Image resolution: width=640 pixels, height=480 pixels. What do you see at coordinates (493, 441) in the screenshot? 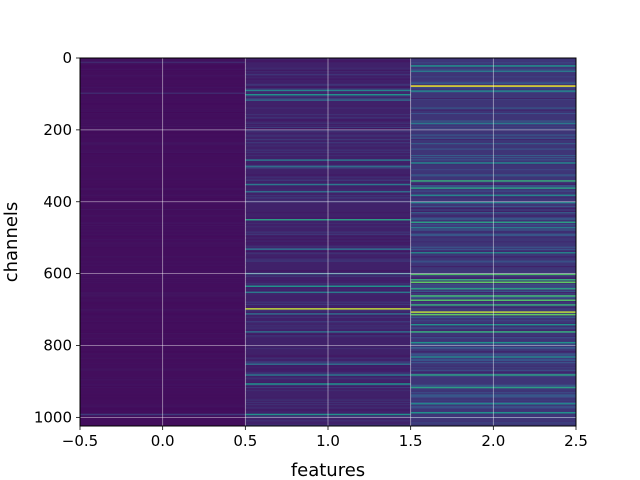
I see `x-tick-label: 2.0` at bounding box center [493, 441].